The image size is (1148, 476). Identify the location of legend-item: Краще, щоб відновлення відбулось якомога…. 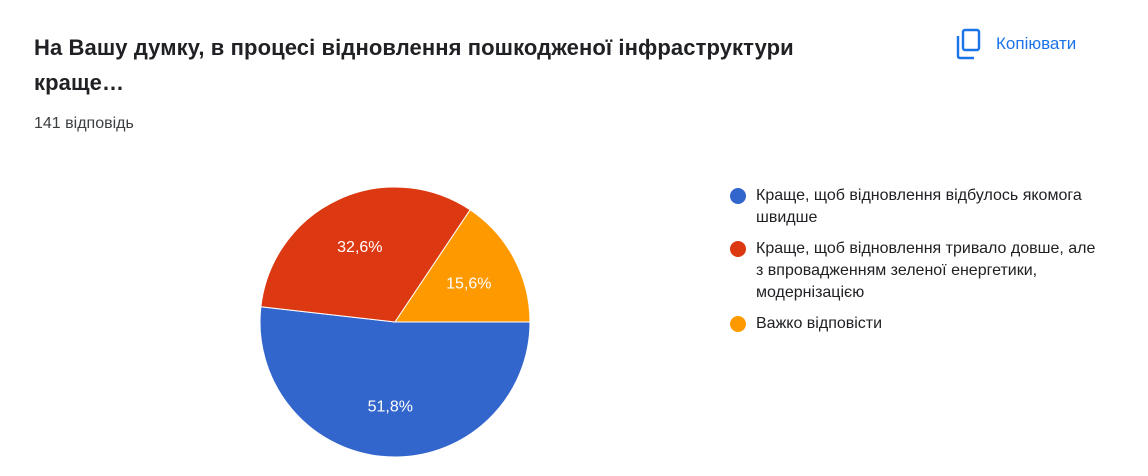
(930, 207).